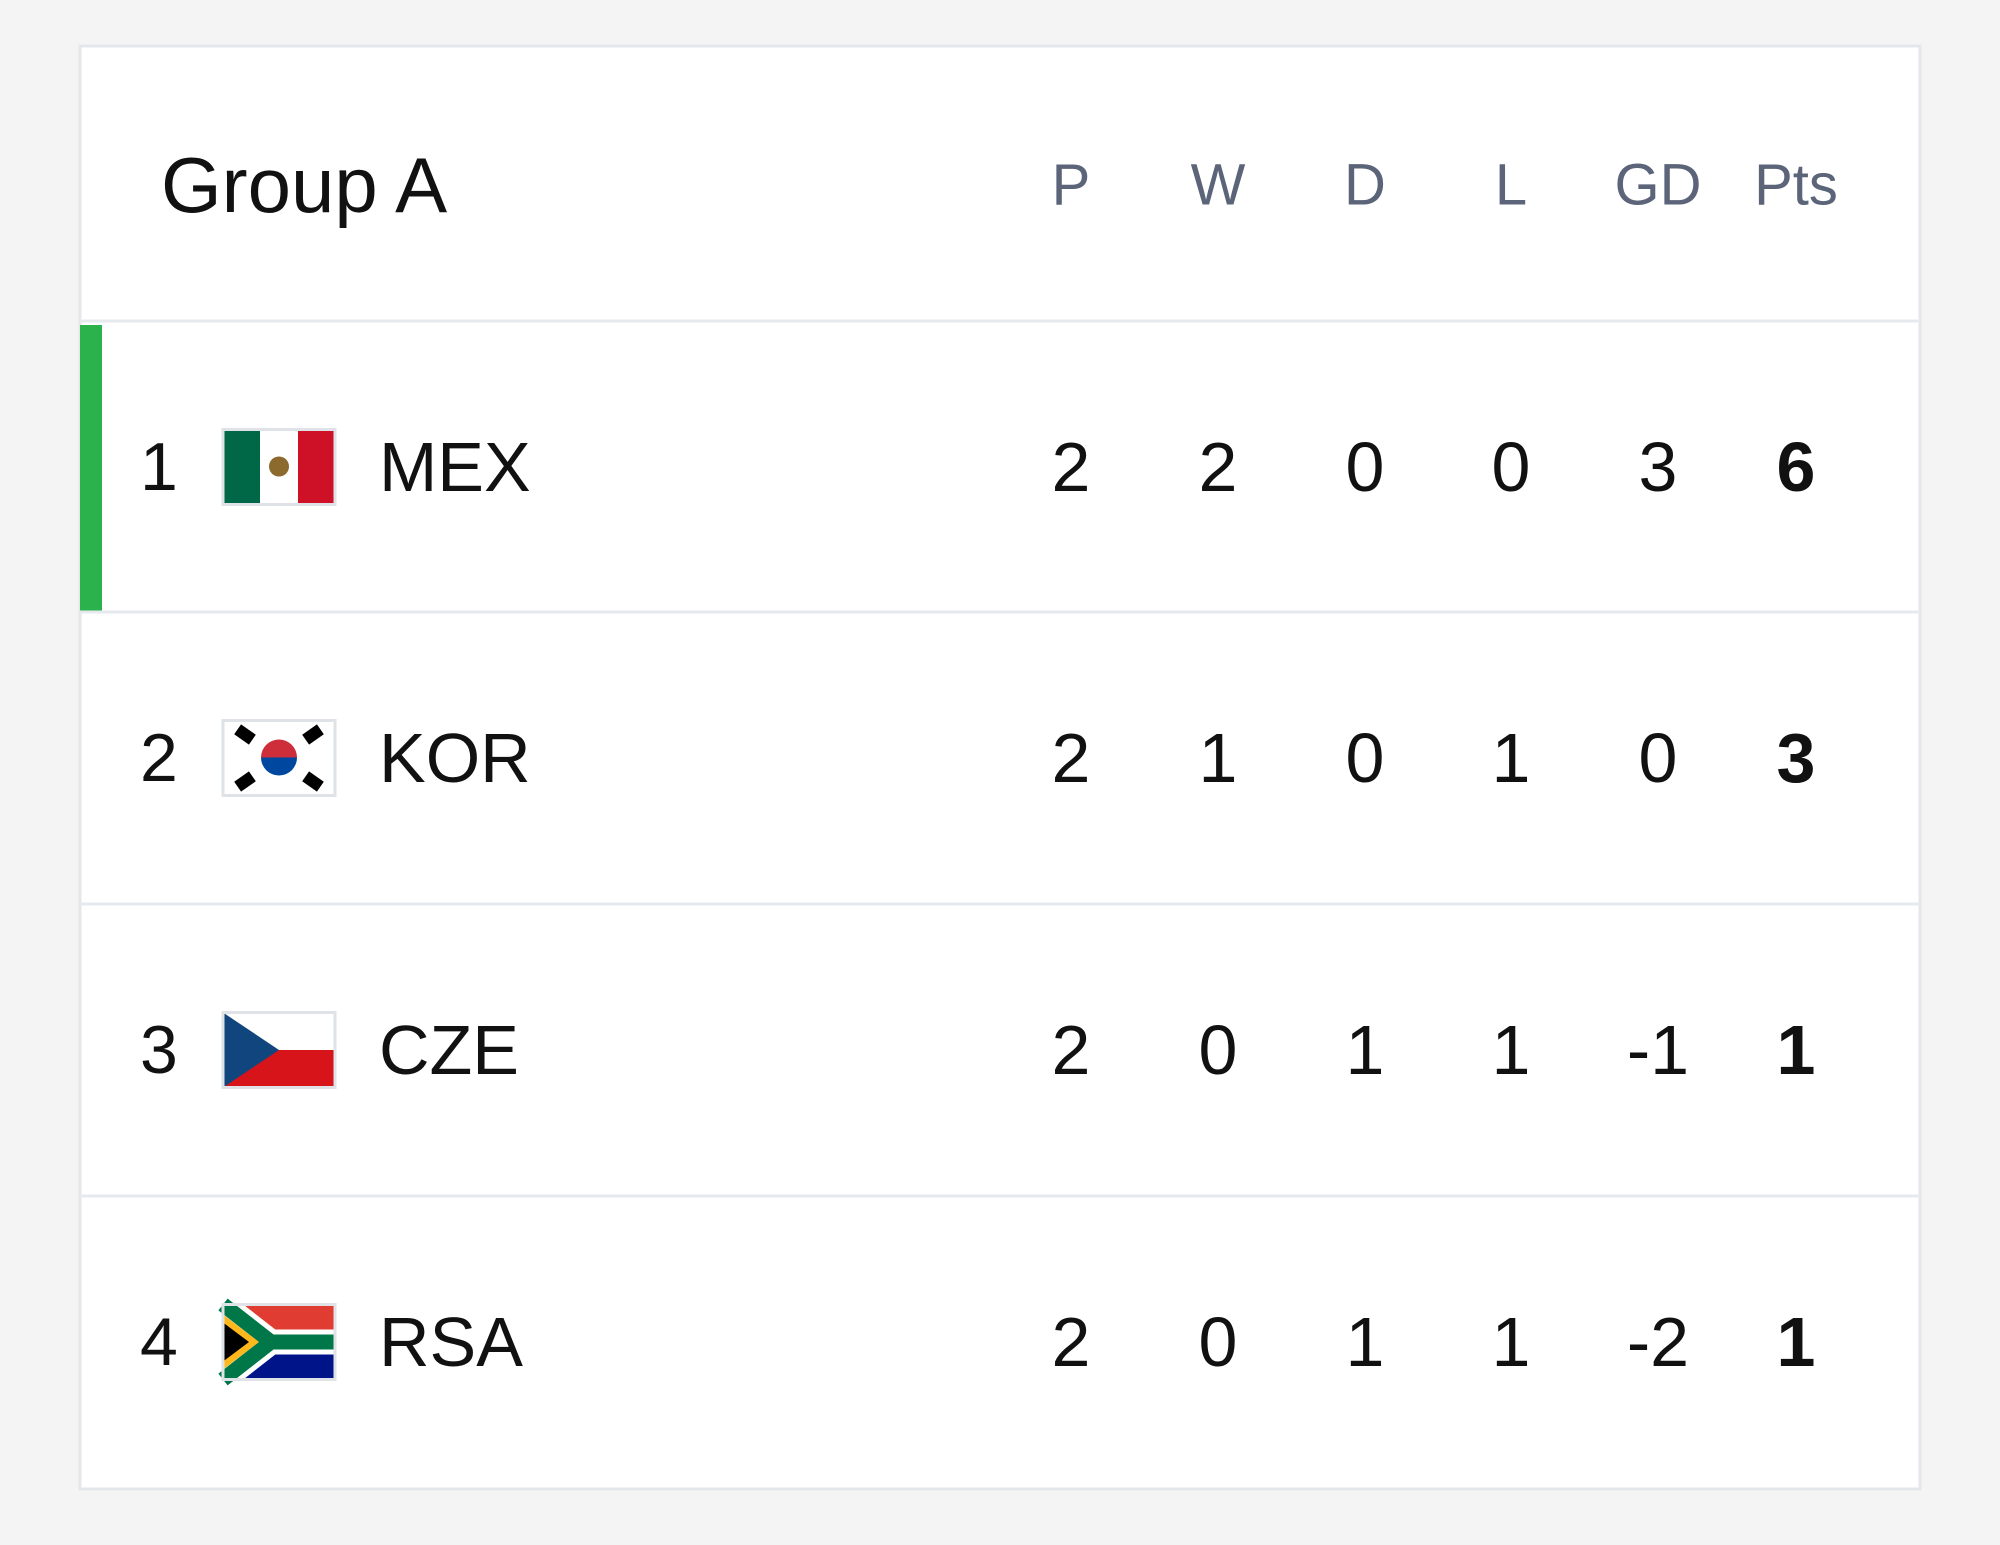 The image size is (2000, 1545). Describe the element at coordinates (304, 185) in the screenshot. I see `group-title: Group A` at that location.